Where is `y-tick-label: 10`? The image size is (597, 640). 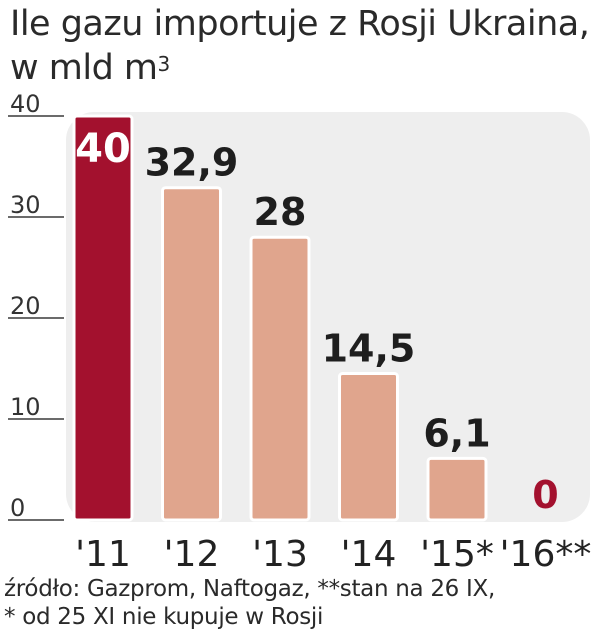
y-tick-label: 10 is located at coordinates (25, 407).